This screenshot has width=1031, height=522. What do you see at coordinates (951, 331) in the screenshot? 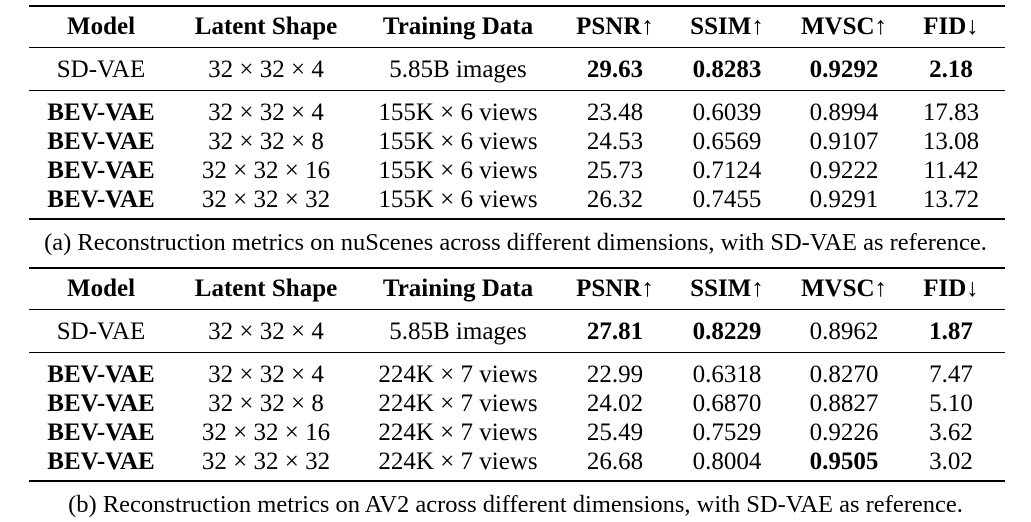
I see `cell-fid: 1.87` at bounding box center [951, 331].